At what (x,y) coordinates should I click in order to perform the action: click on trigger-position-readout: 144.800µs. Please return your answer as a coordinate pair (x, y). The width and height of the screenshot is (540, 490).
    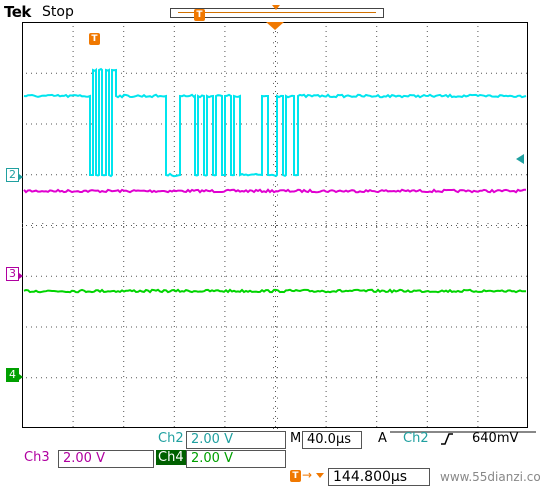
    Looking at the image, I should click on (379, 477).